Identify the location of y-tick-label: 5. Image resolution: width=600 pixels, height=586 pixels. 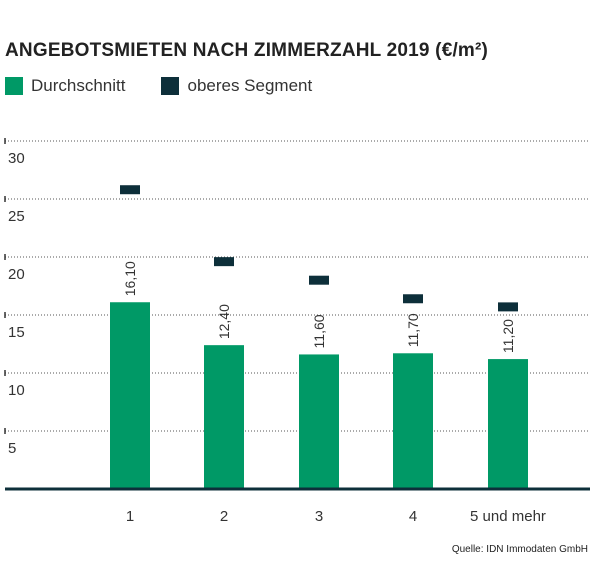
(12, 448).